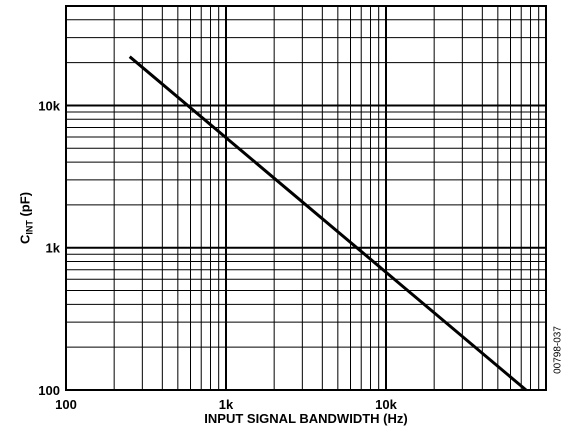 This screenshot has width=572, height=438. I want to click on y-axis-label-unit: (pF), so click(25, 206).